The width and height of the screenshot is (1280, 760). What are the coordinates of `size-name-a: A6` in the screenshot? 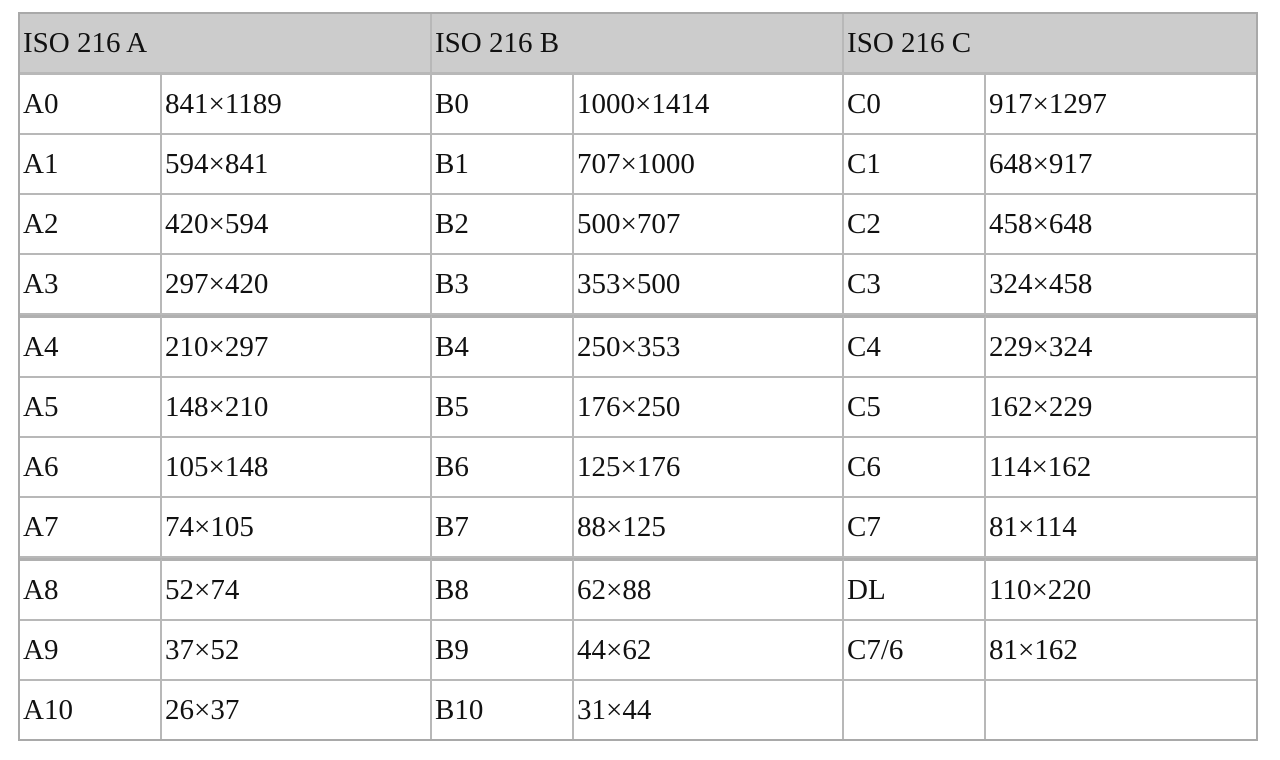 It's located at (91, 468).